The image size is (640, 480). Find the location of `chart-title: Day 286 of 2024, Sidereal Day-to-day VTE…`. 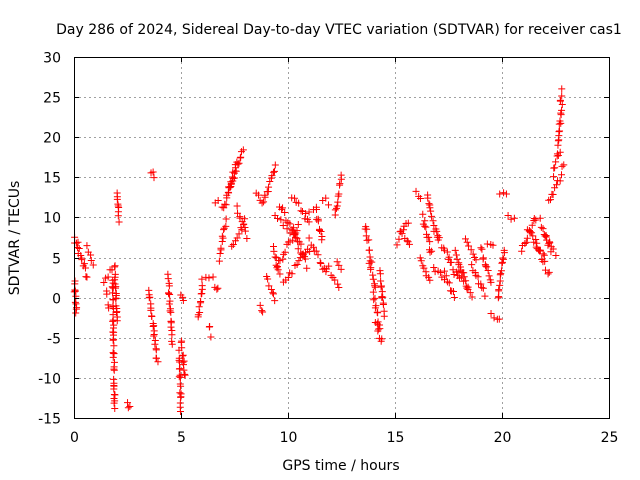

chart-title: Day 286 of 2024, Sidereal Day-to-day VTE… is located at coordinates (339, 30).